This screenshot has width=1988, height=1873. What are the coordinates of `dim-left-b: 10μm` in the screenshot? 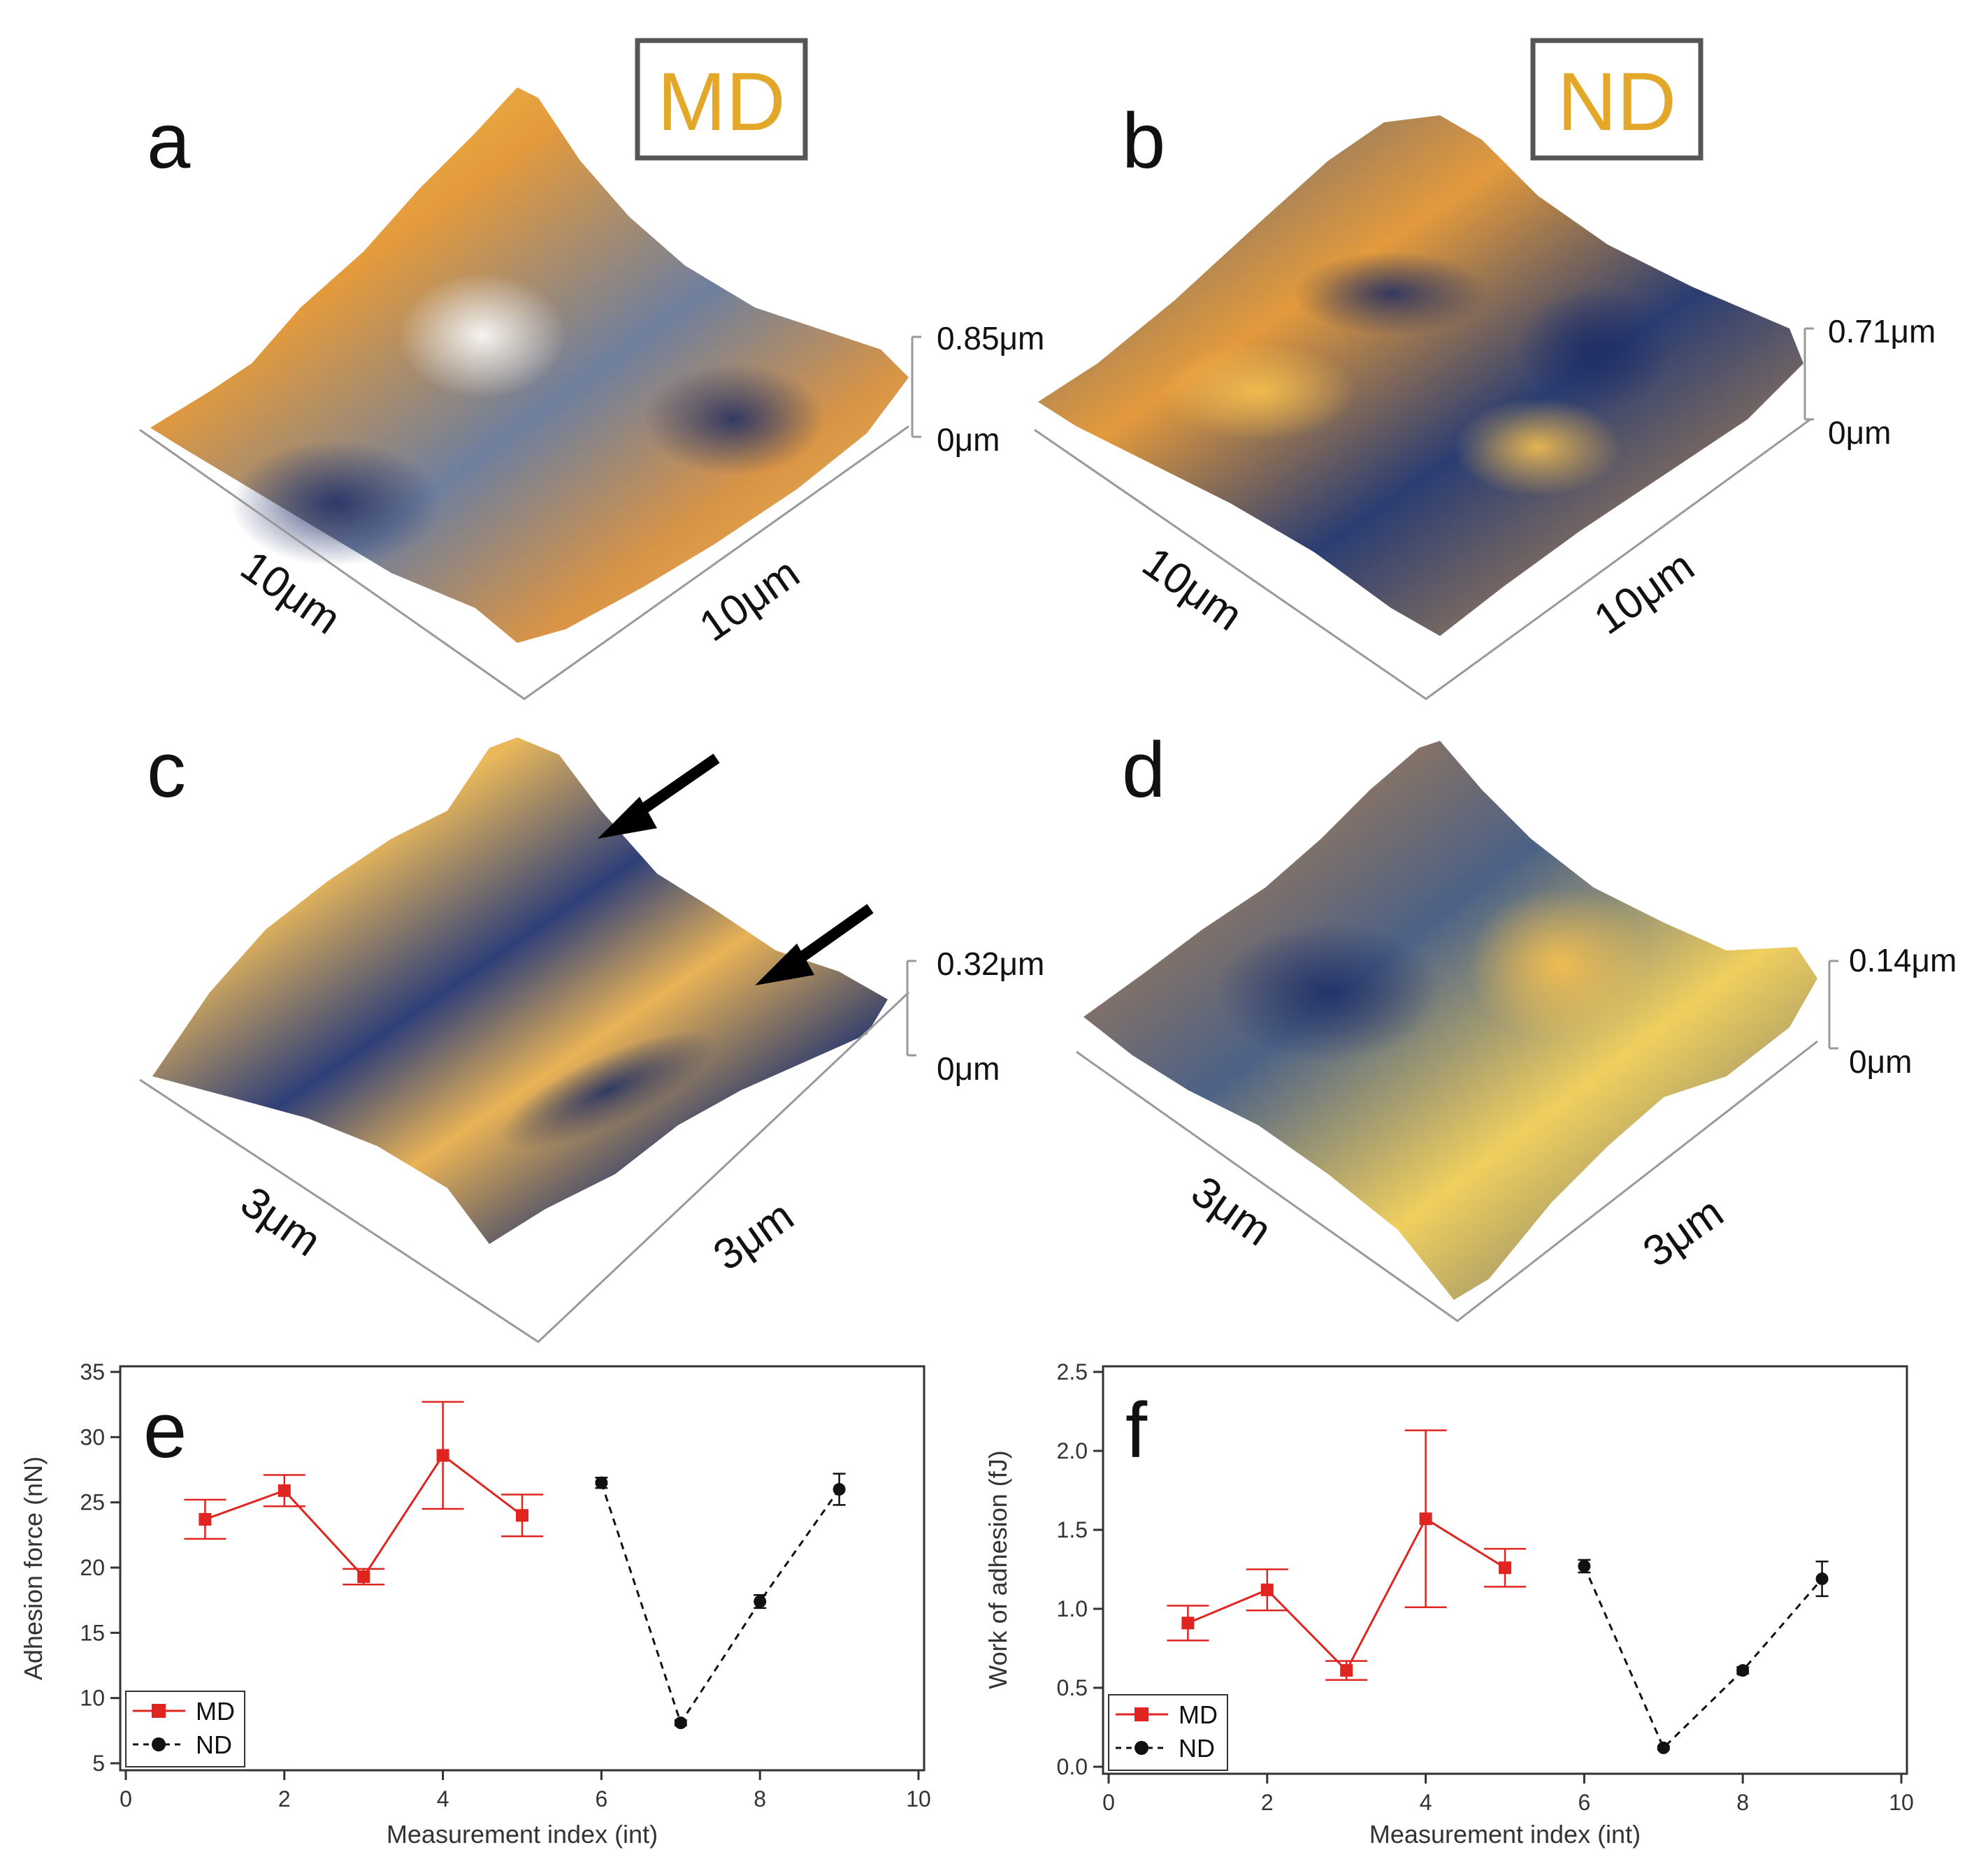 It's located at (1192, 589).